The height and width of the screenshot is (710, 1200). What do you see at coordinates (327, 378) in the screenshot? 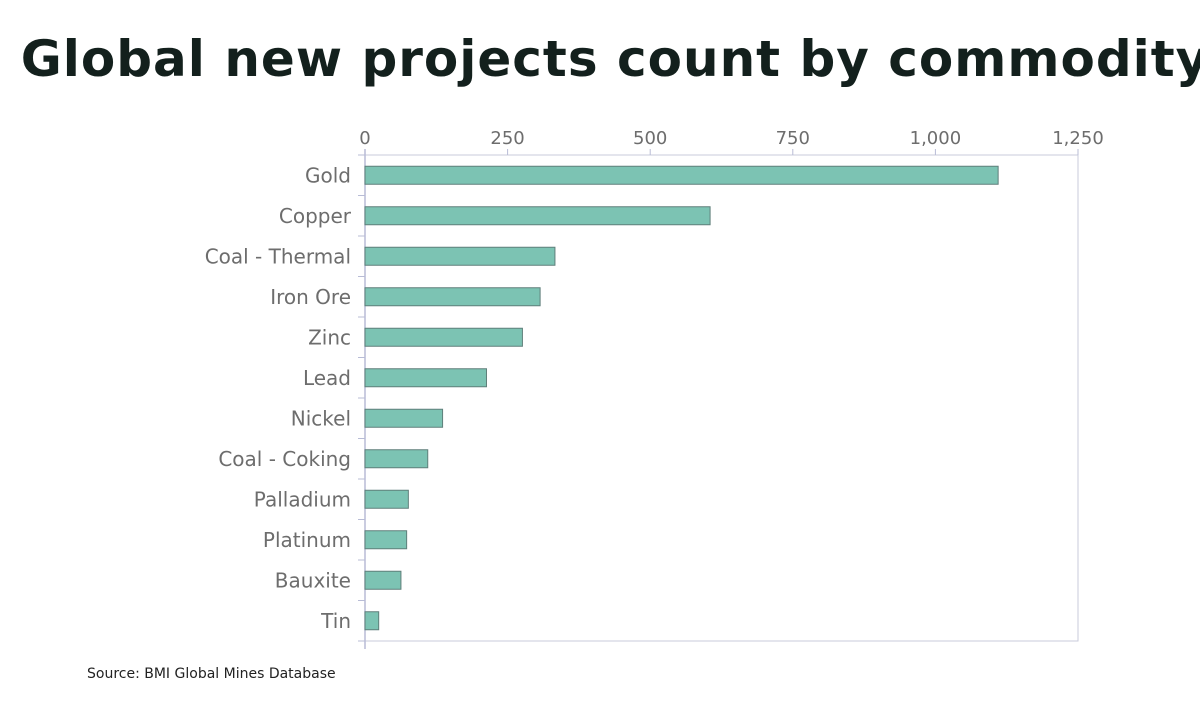
I see `category-label: Lead` at bounding box center [327, 378].